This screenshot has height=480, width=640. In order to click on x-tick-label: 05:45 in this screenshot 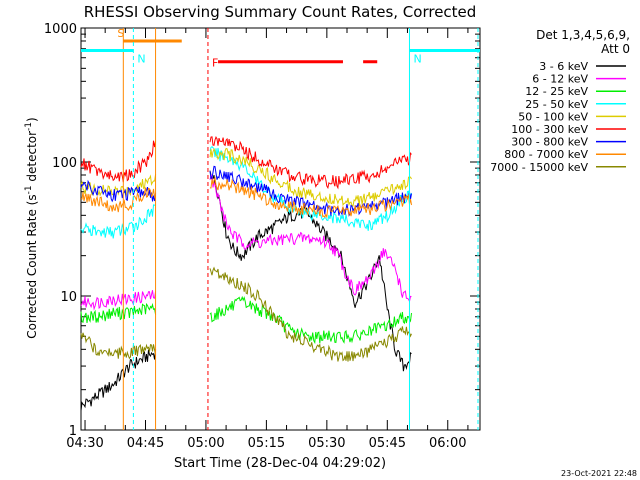, I will do `click(387, 443)`.